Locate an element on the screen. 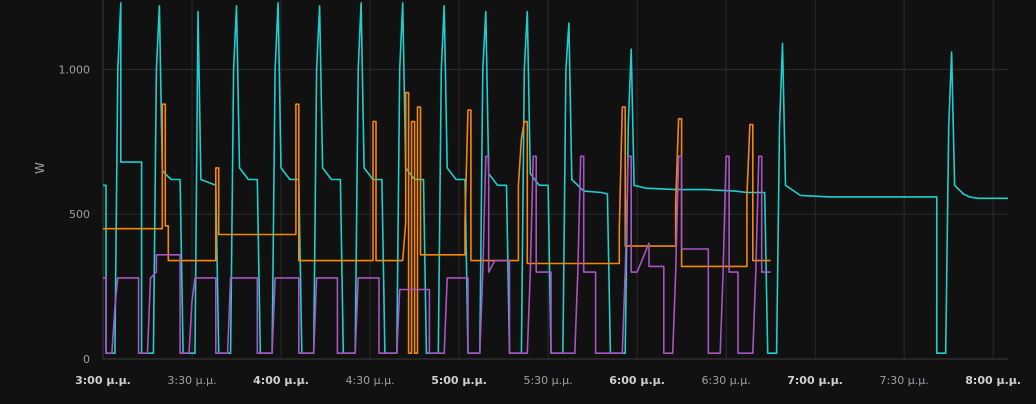  y-axis: 0 500 1.000 is located at coordinates (75, 214).